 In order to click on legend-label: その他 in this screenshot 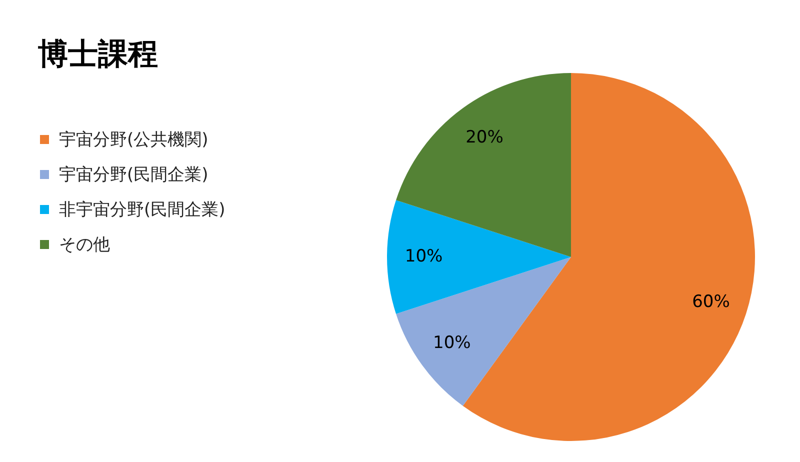, I will do `click(84, 245)`.